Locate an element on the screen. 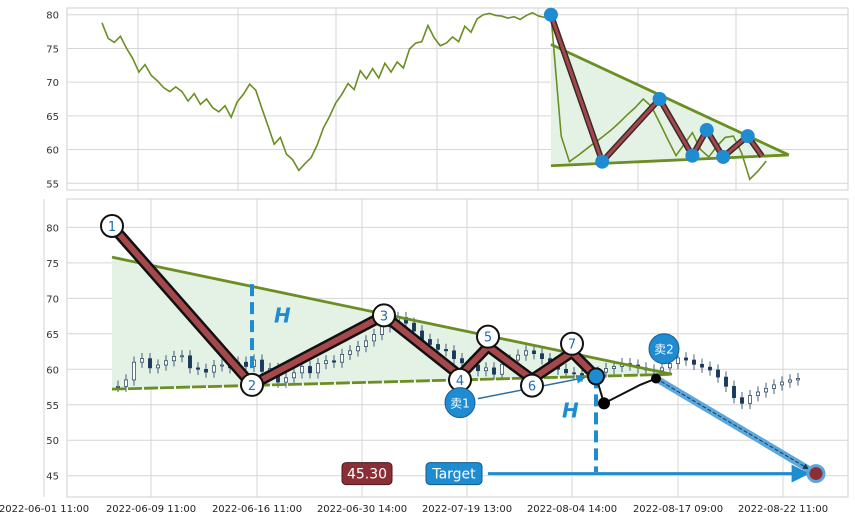  top-y-tick-label: 80 is located at coordinates (52, 16).